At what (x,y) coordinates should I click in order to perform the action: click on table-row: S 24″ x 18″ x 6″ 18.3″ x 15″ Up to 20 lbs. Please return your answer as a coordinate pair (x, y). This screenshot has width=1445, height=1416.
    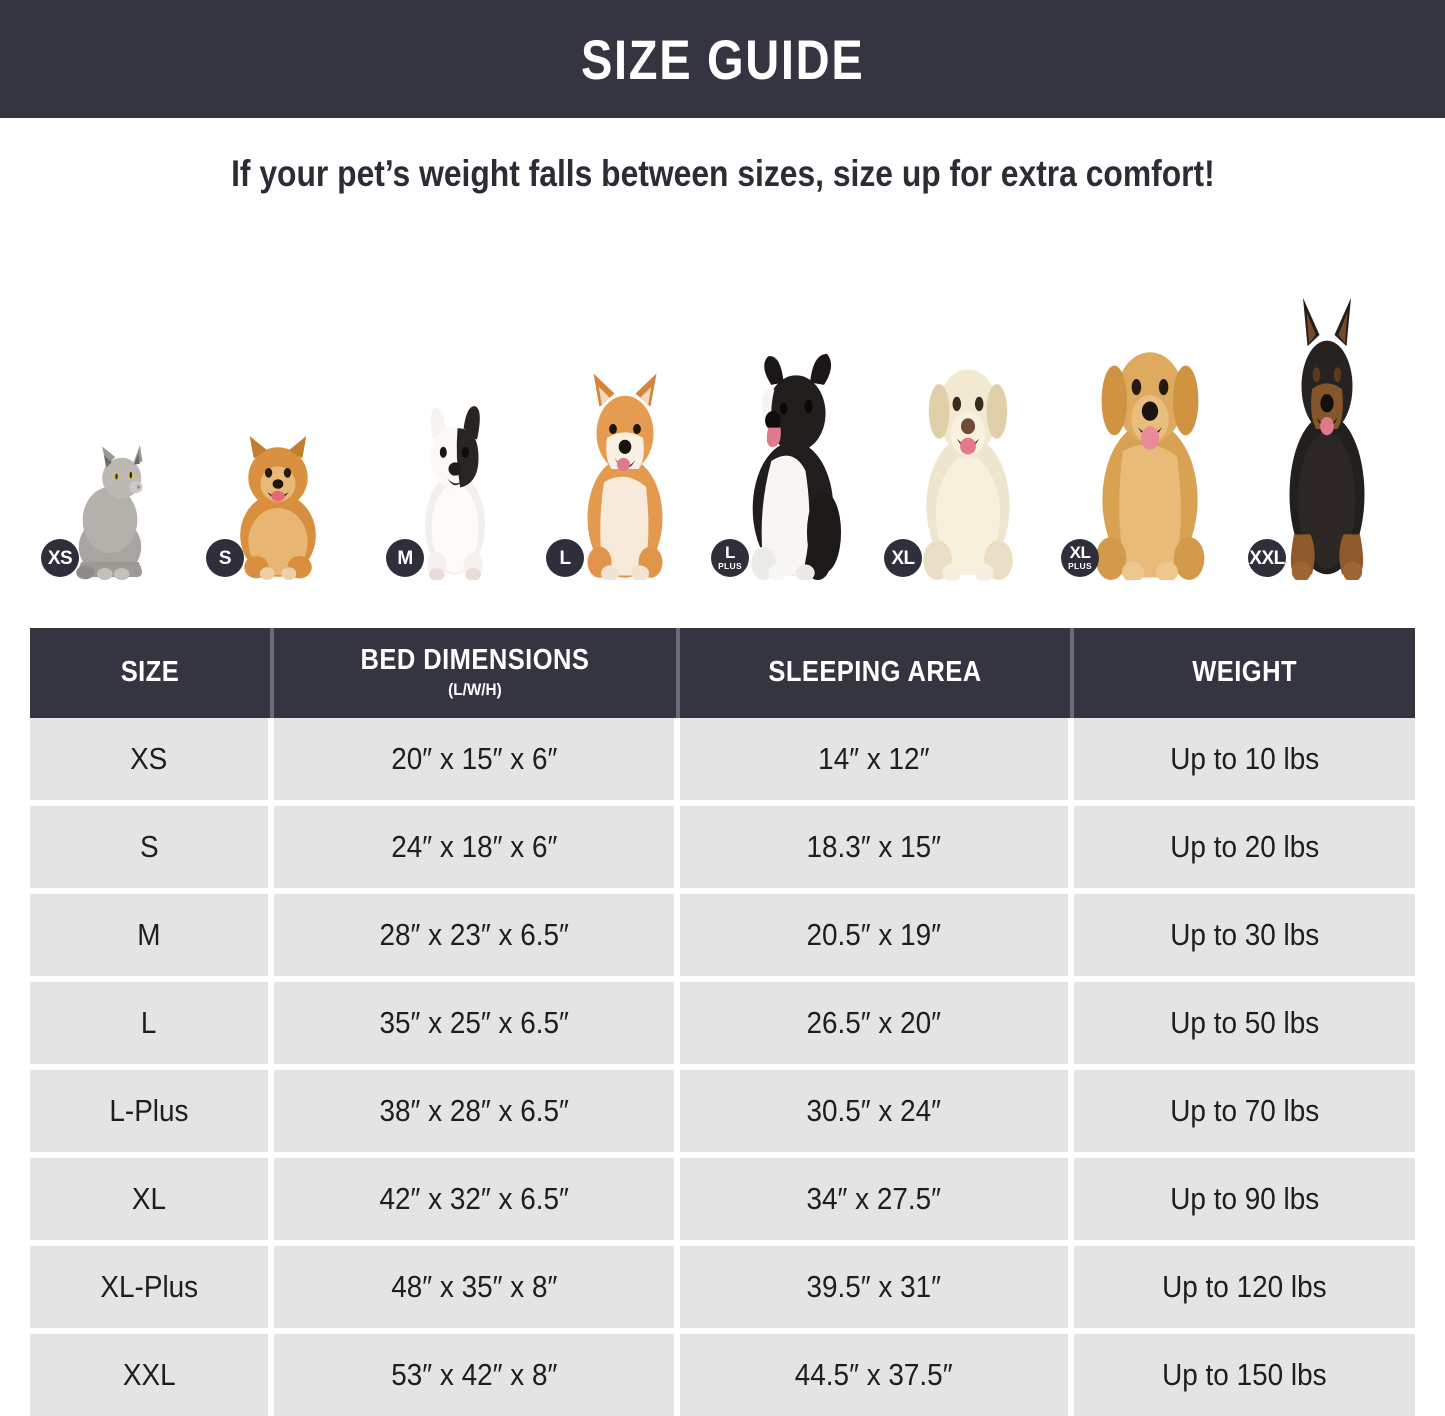
    Looking at the image, I should click on (722, 850).